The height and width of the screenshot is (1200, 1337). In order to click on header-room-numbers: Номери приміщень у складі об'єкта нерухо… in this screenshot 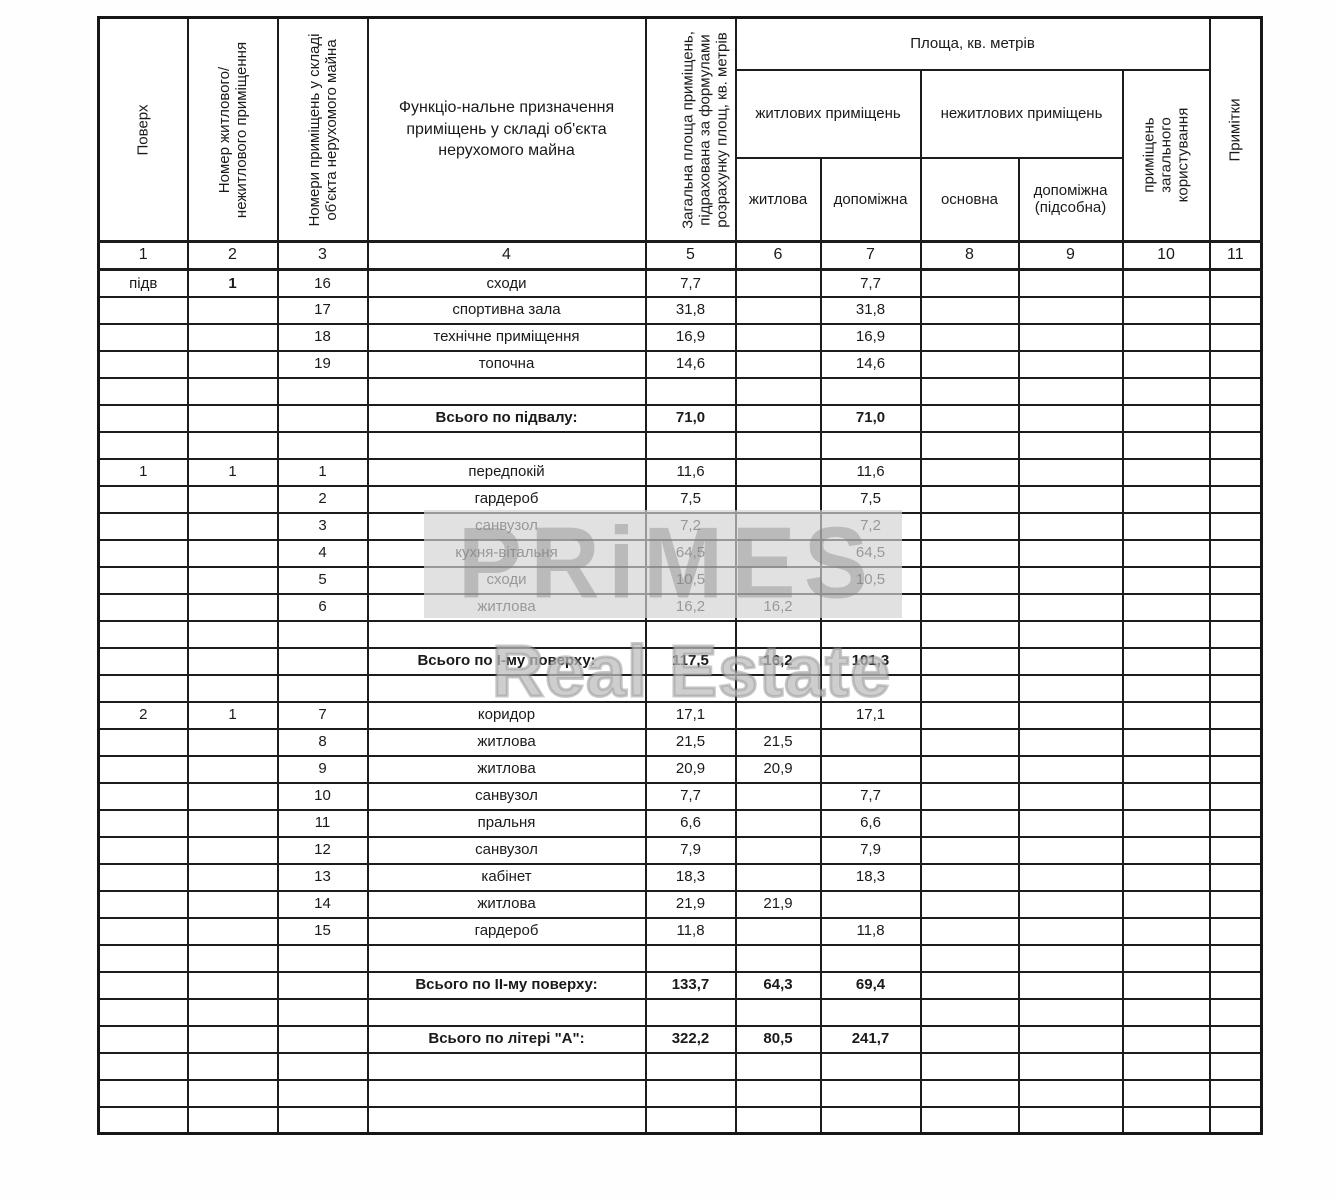, I will do `click(322, 129)`.